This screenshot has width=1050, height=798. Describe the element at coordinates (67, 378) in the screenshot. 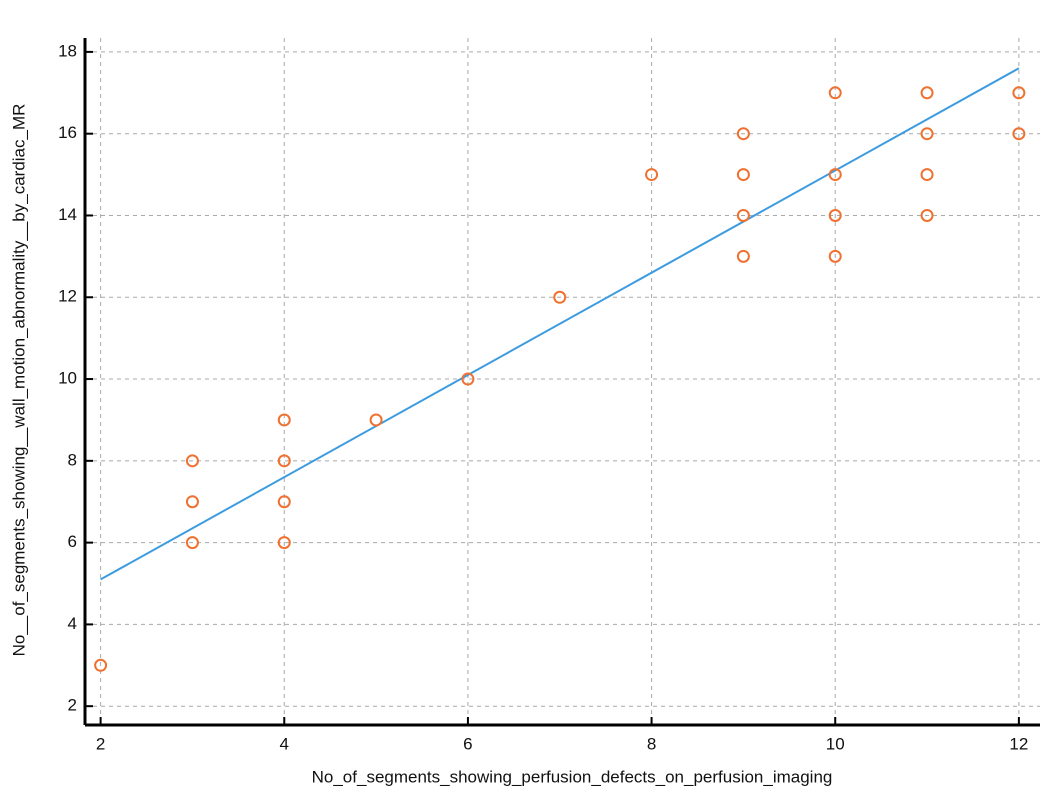

I see `y-tick-label: 10` at that location.